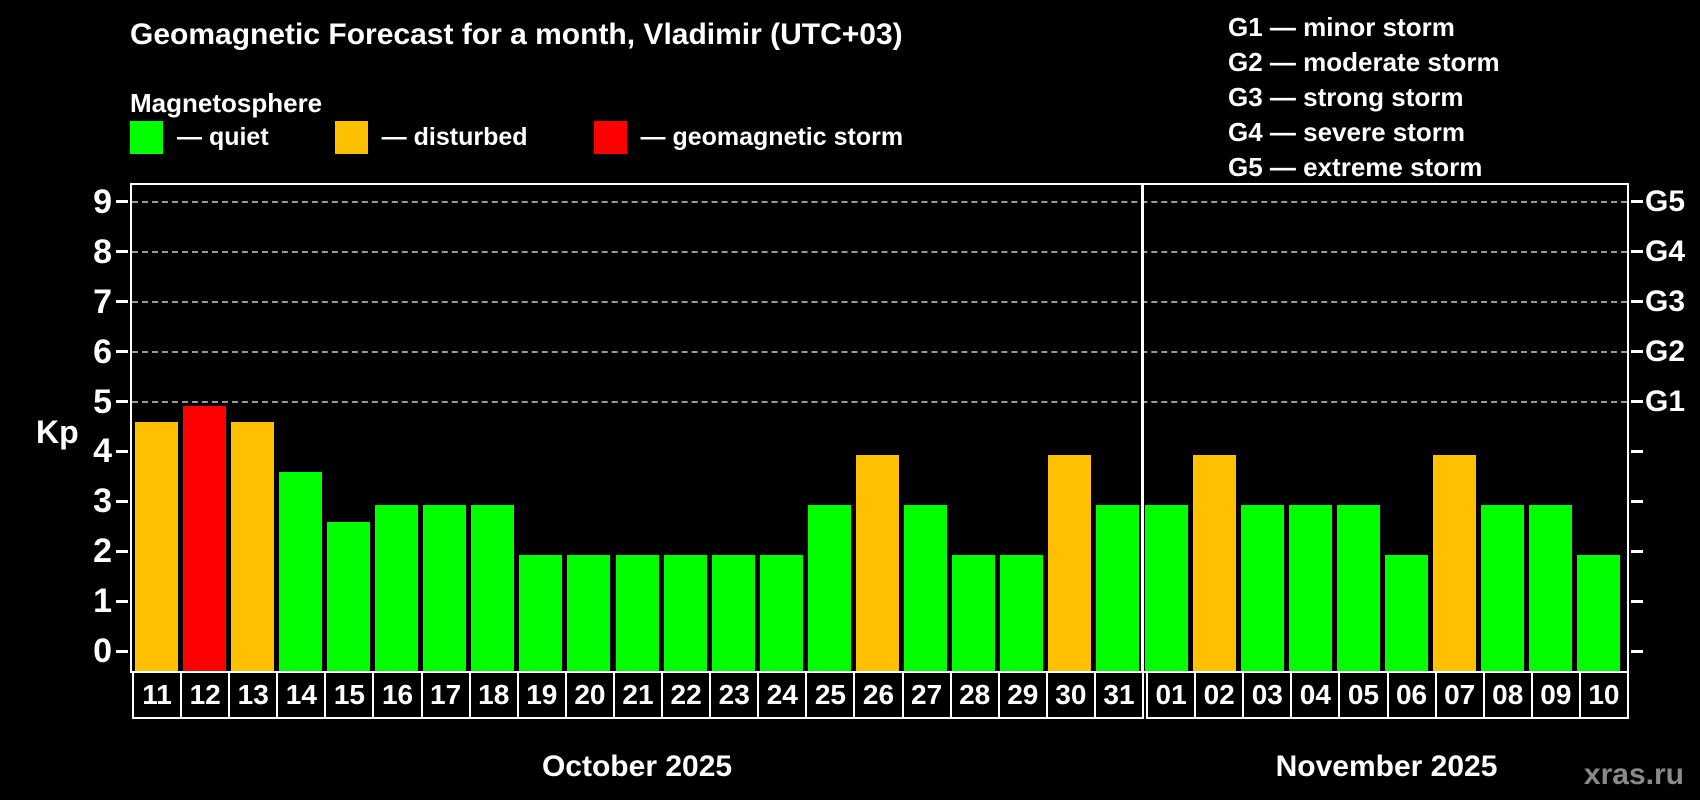  Describe the element at coordinates (351, 137) in the screenshot. I see `disturbed-color-swatch` at that location.